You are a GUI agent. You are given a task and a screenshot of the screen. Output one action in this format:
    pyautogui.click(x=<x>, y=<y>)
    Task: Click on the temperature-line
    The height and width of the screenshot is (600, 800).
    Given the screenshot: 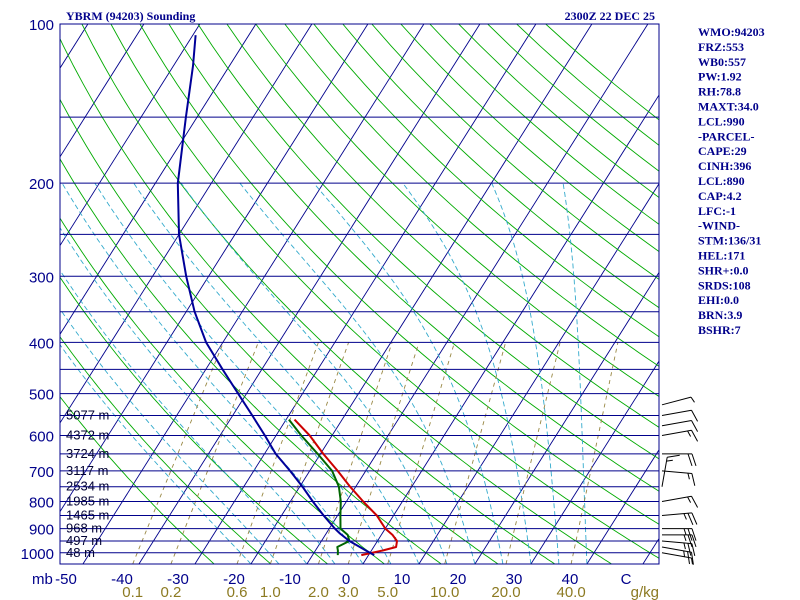 What is the action you would take?
    pyautogui.click(x=345, y=487)
    